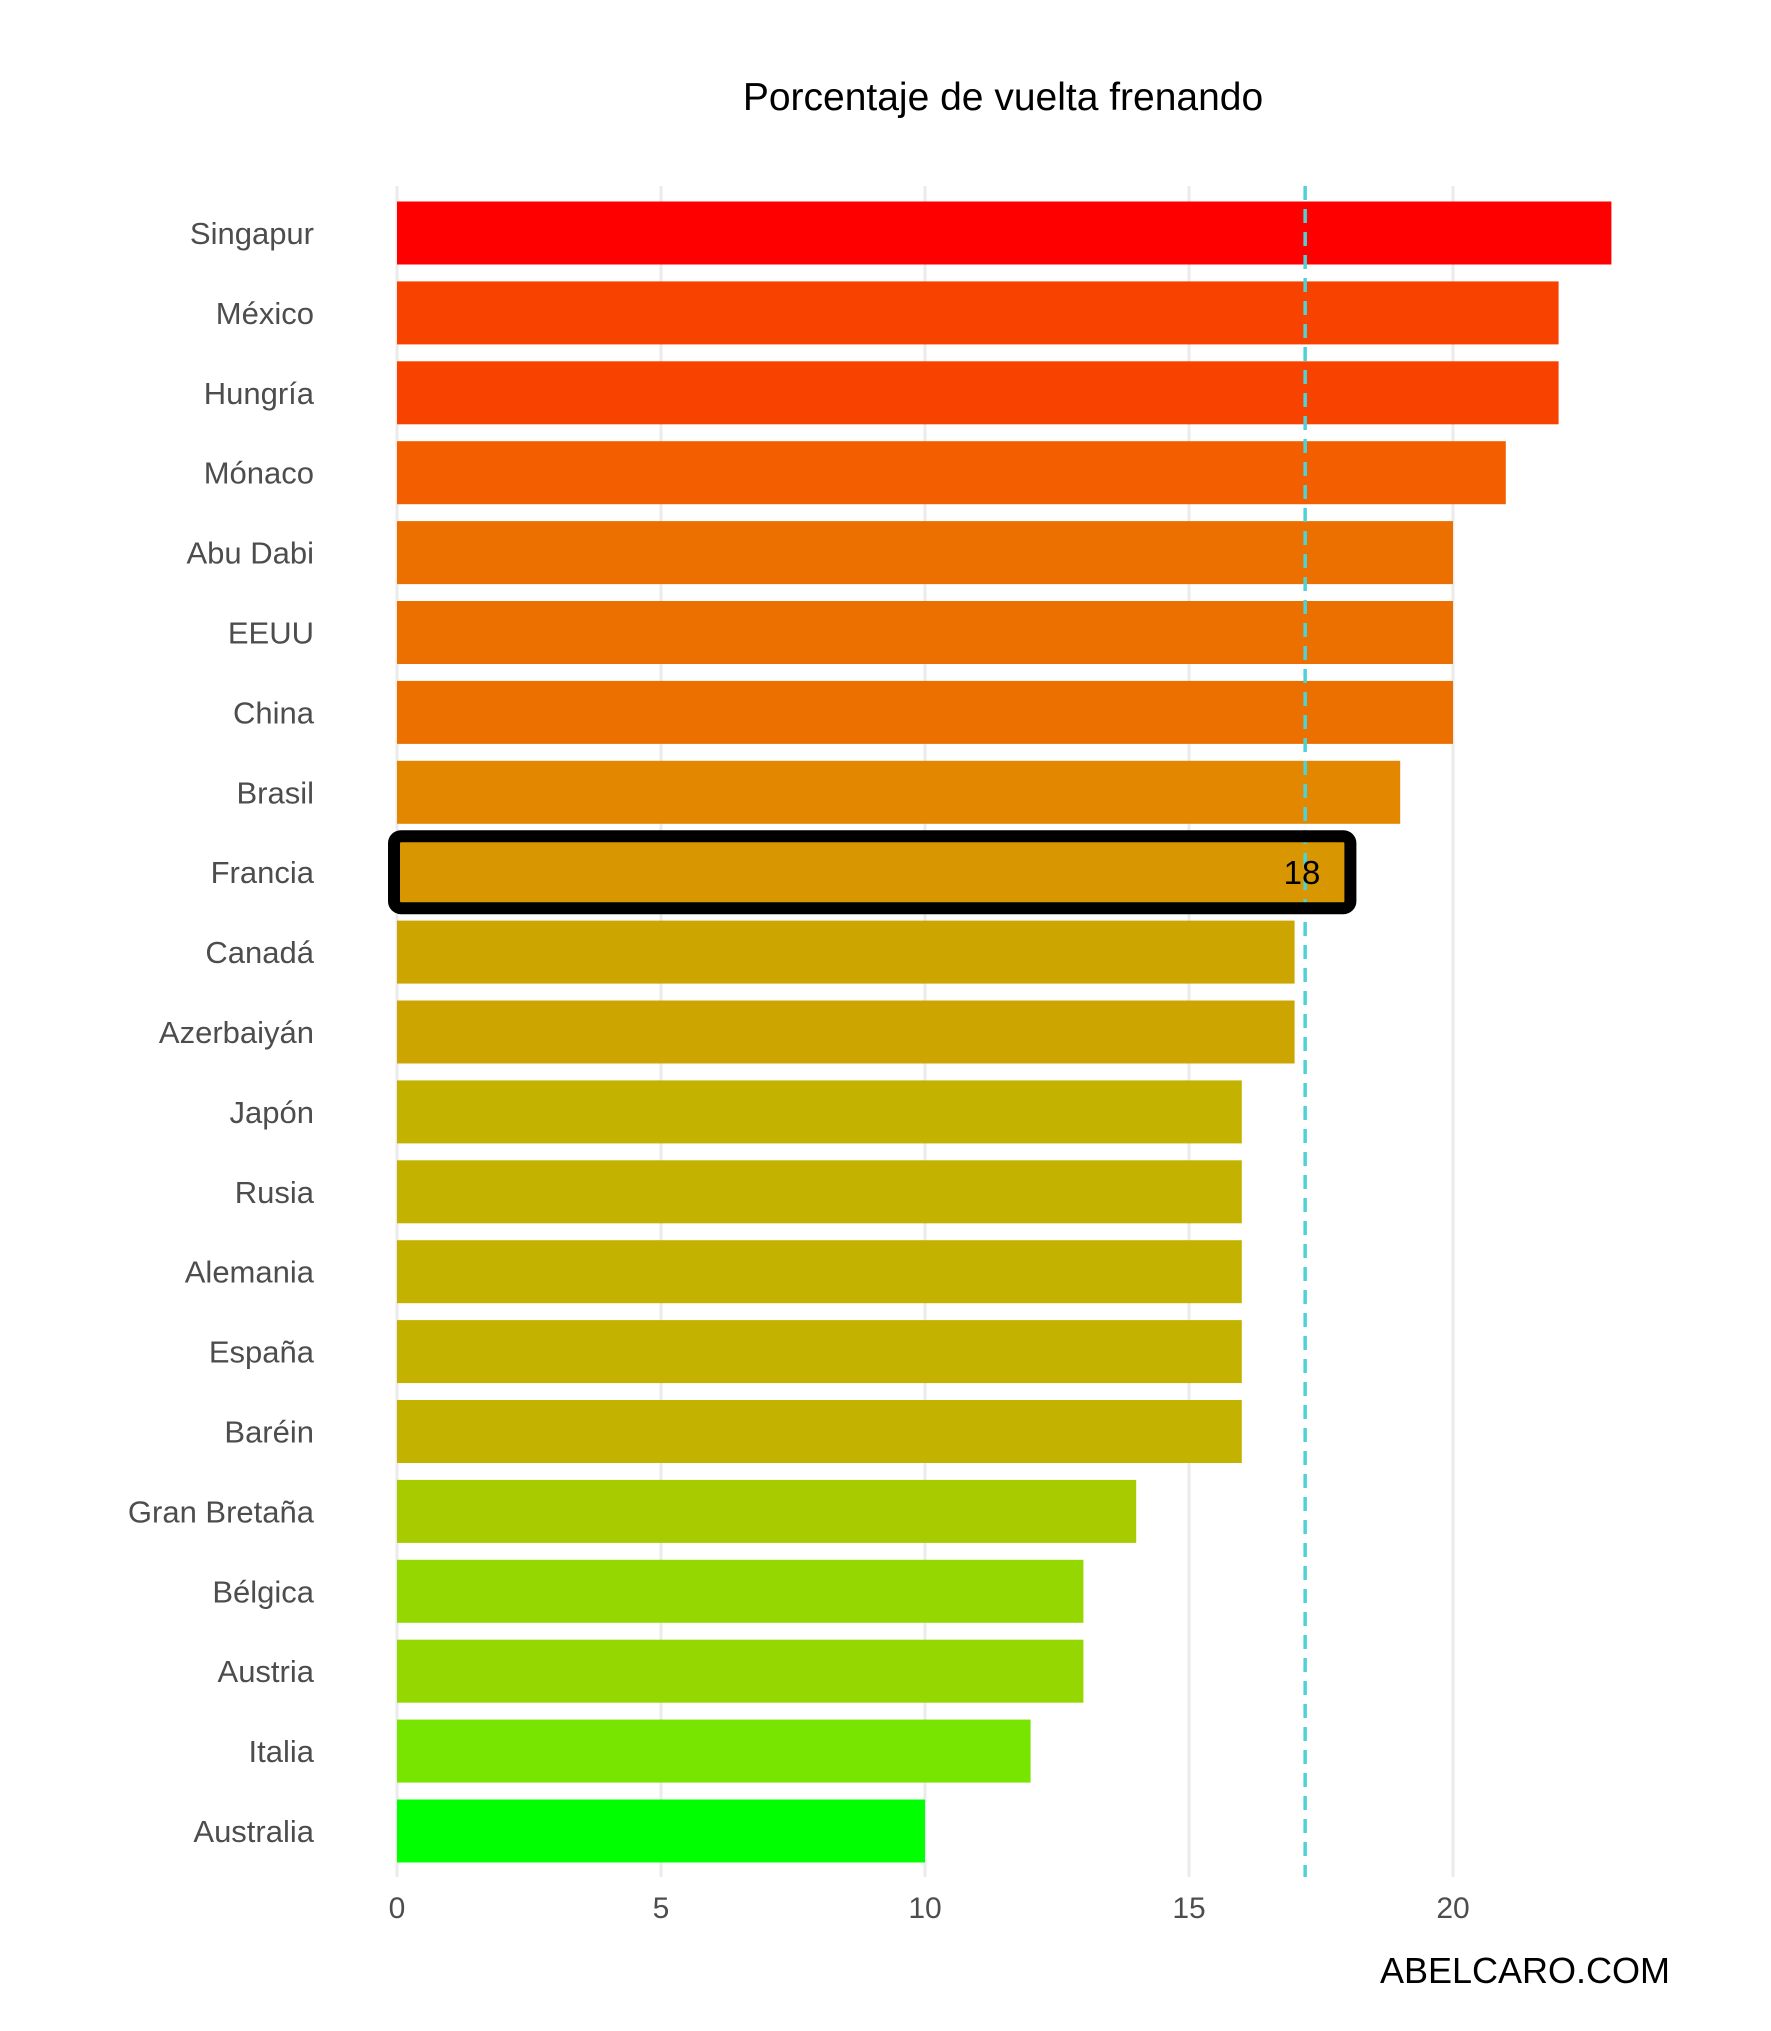 This screenshot has width=1771, height=2031. I want to click on highlight-outline, so click(872, 872).